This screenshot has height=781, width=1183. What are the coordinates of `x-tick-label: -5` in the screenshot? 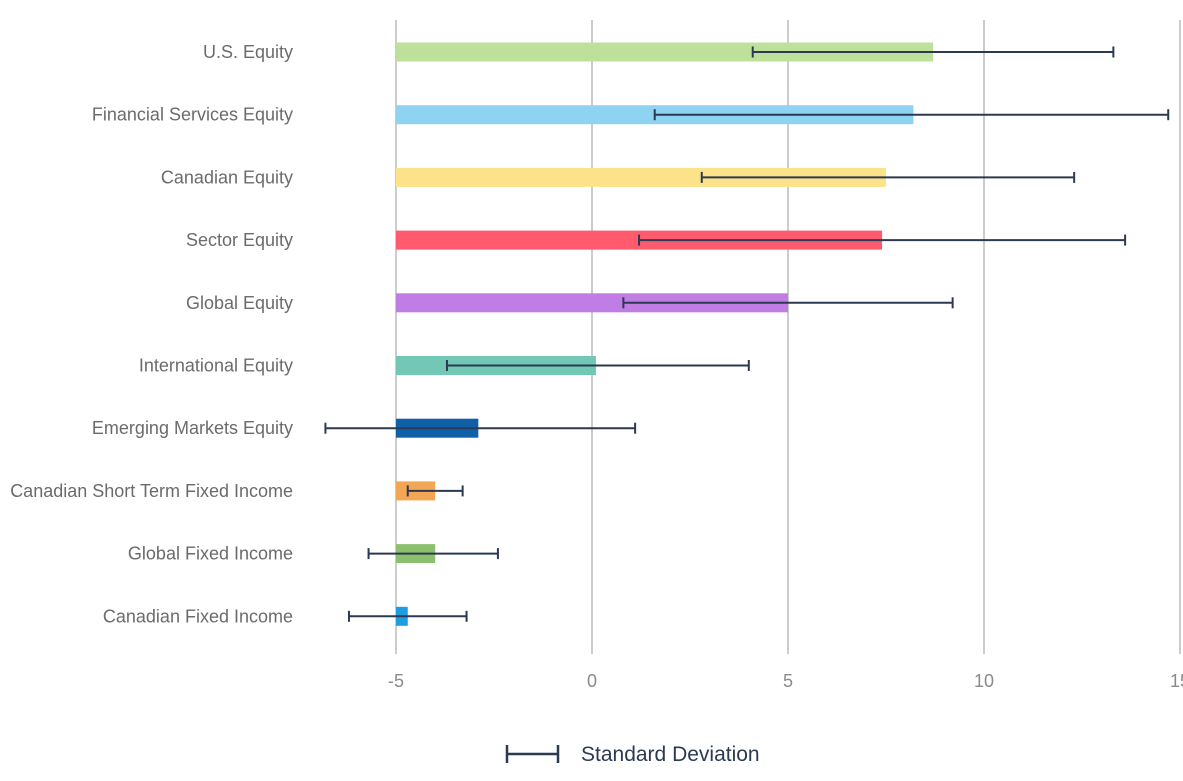 It's located at (396, 681).